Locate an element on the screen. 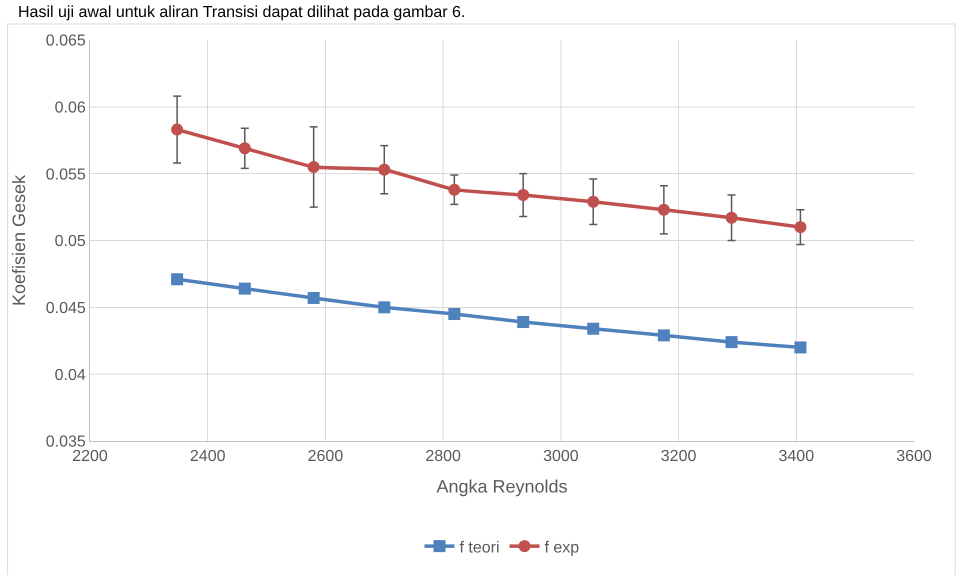  x-tick-label: 2600 is located at coordinates (326, 457).